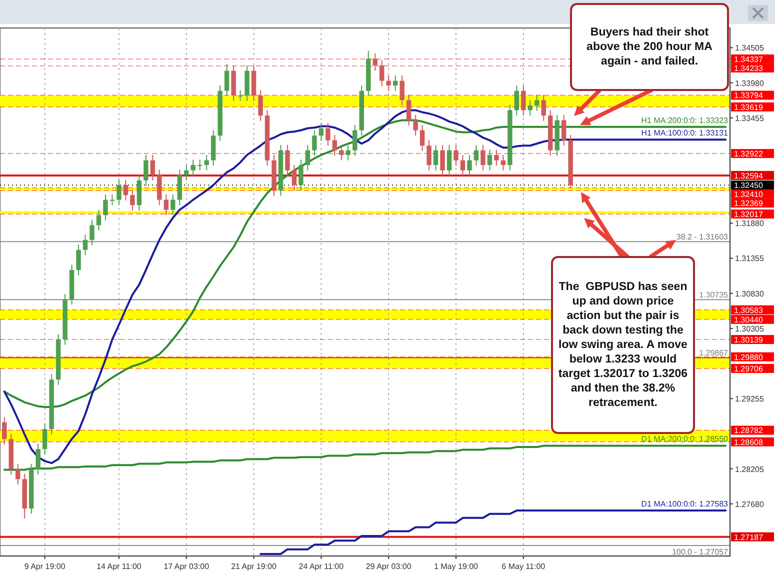 This screenshot has width=775, height=582. What do you see at coordinates (749, 340) in the screenshot?
I see `ref-line-label: 1.30139` at bounding box center [749, 340].